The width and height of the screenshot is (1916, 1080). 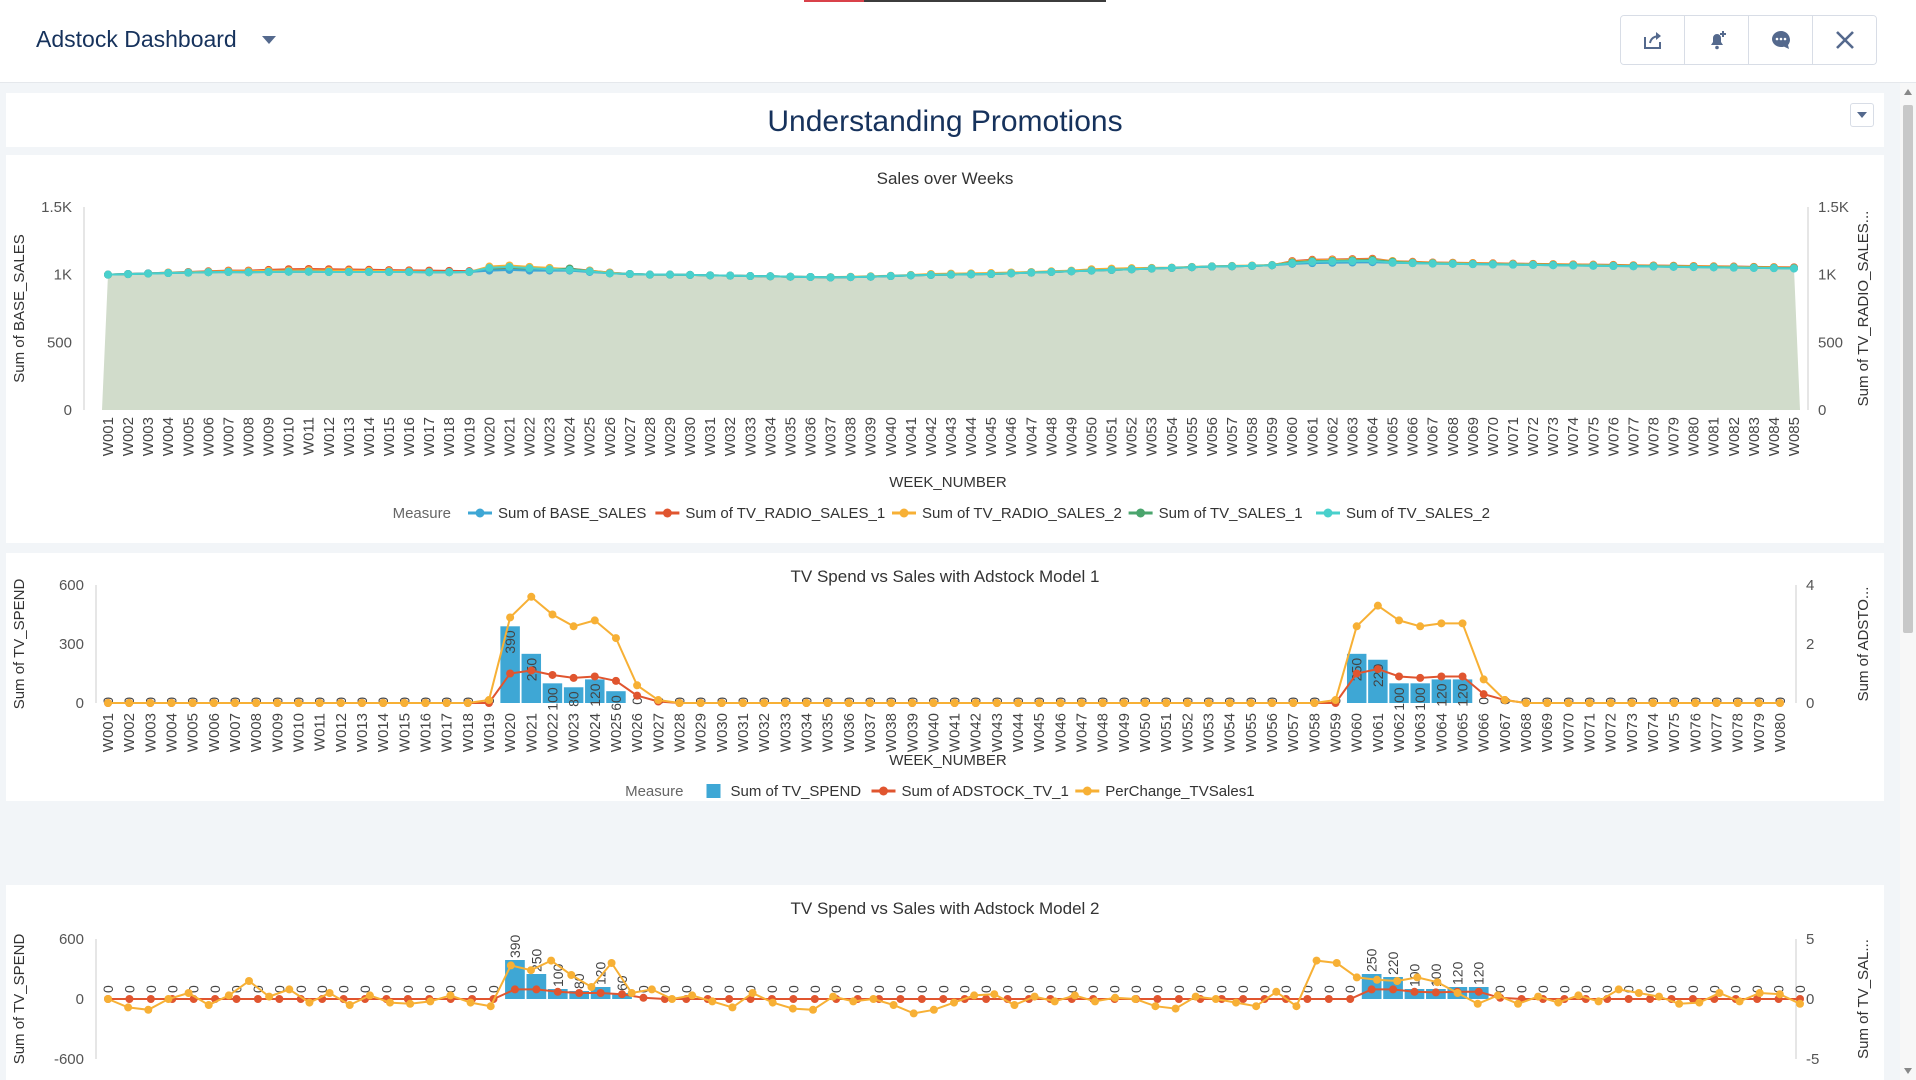 I want to click on x-tick-label: W080, so click(x=1780, y=732).